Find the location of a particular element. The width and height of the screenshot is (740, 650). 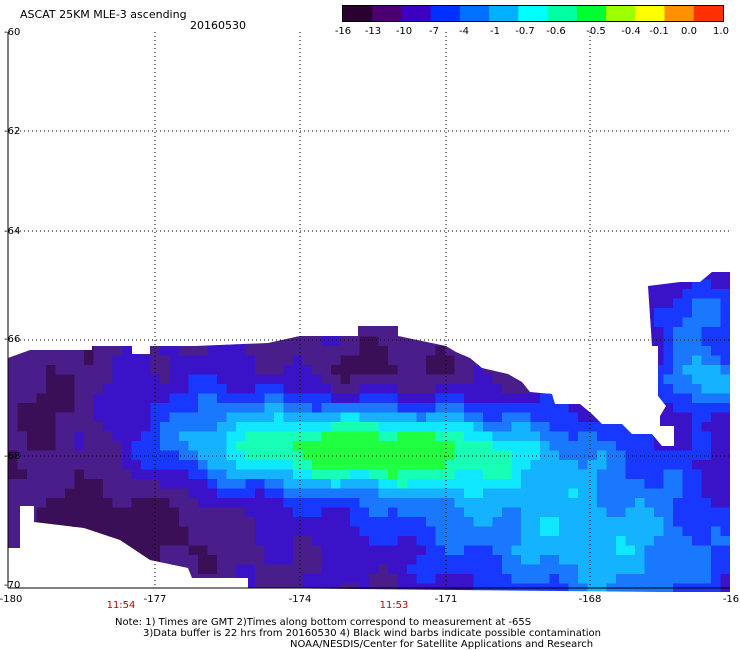

colorbar-label: -1 is located at coordinates (495, 31).